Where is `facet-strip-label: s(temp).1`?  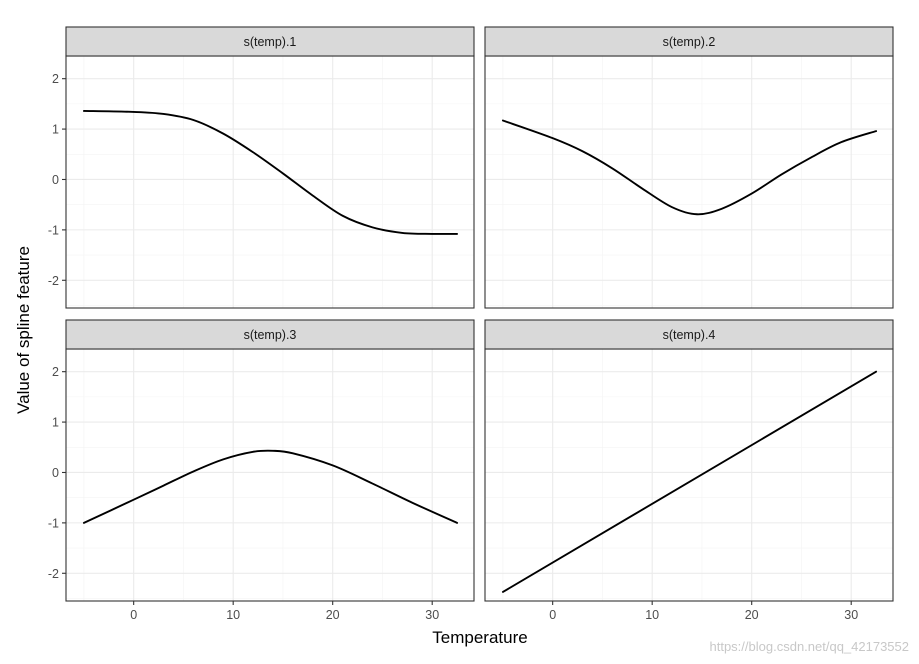 facet-strip-label: s(temp).1 is located at coordinates (270, 42).